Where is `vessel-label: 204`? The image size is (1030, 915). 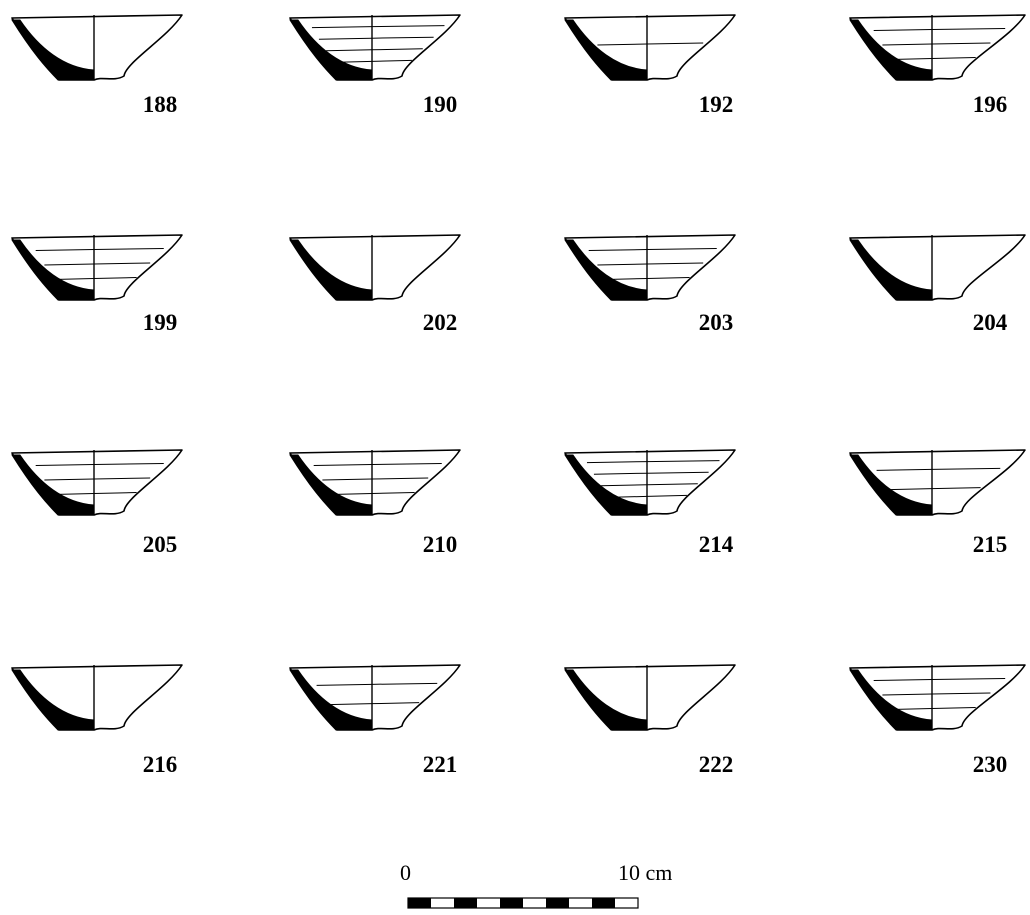 vessel-label: 204 is located at coordinates (990, 322).